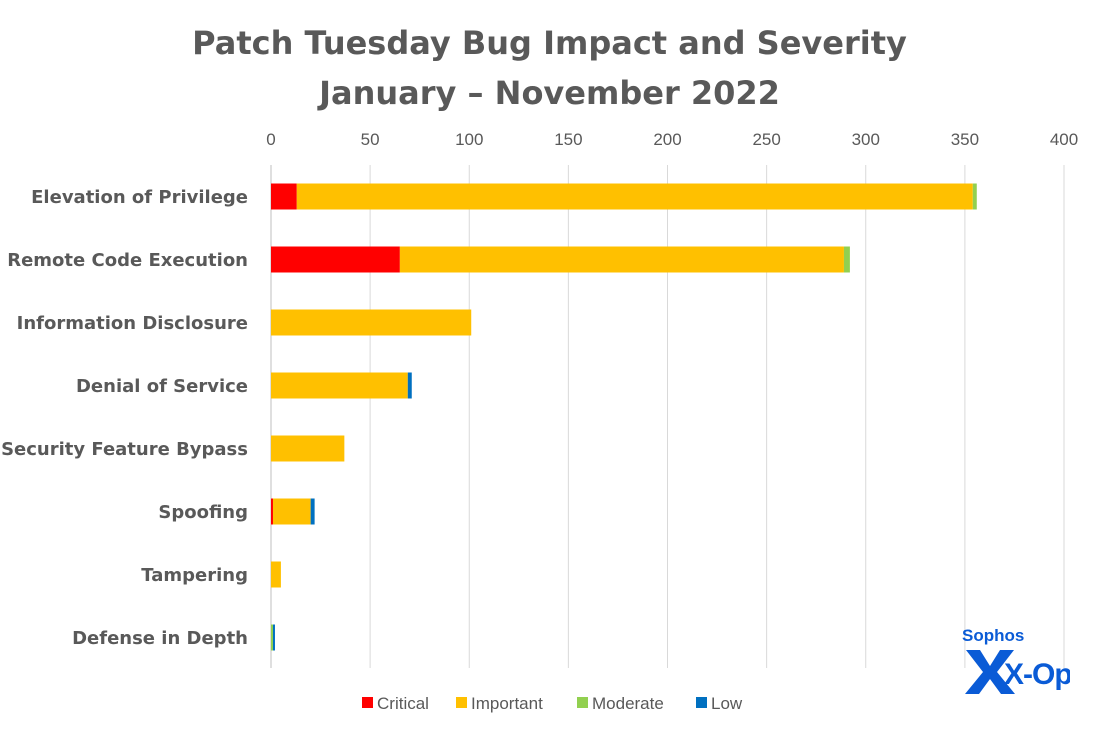  I want to click on x-tick-label: 50, so click(370, 139).